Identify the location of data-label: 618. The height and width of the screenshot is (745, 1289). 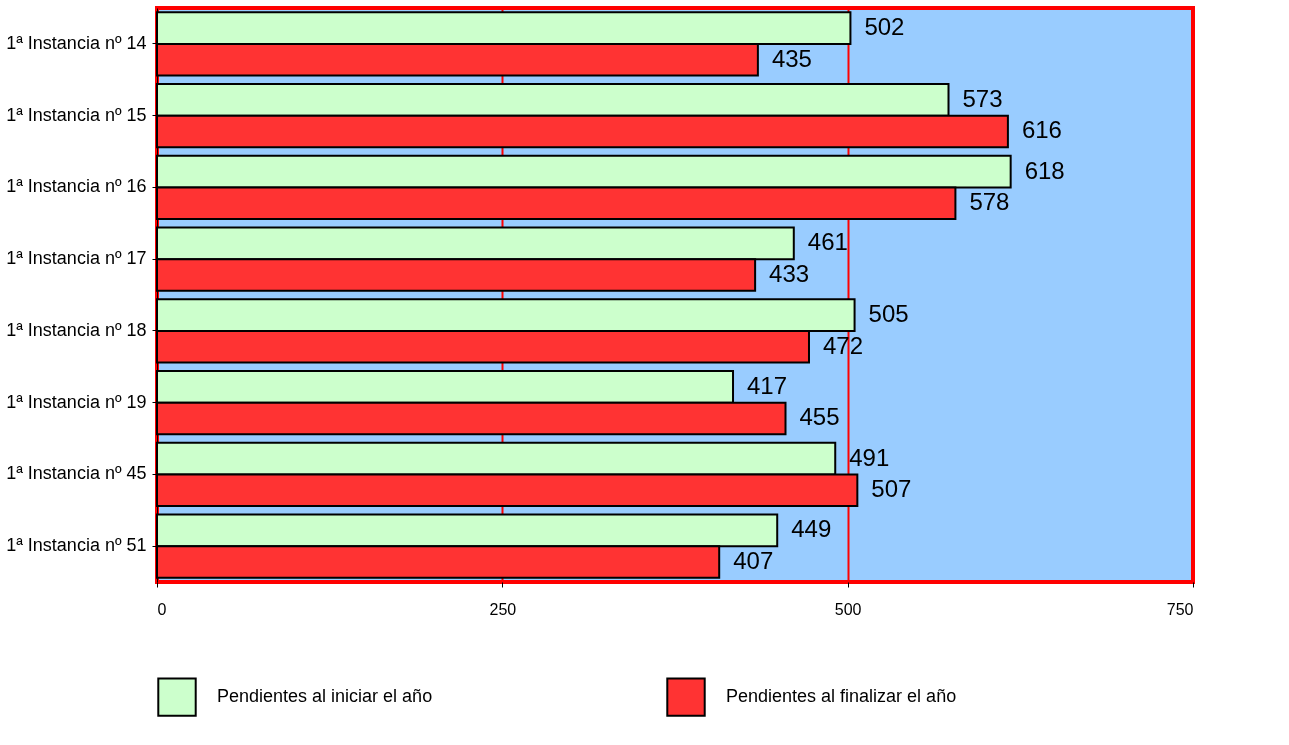
(1044, 170).